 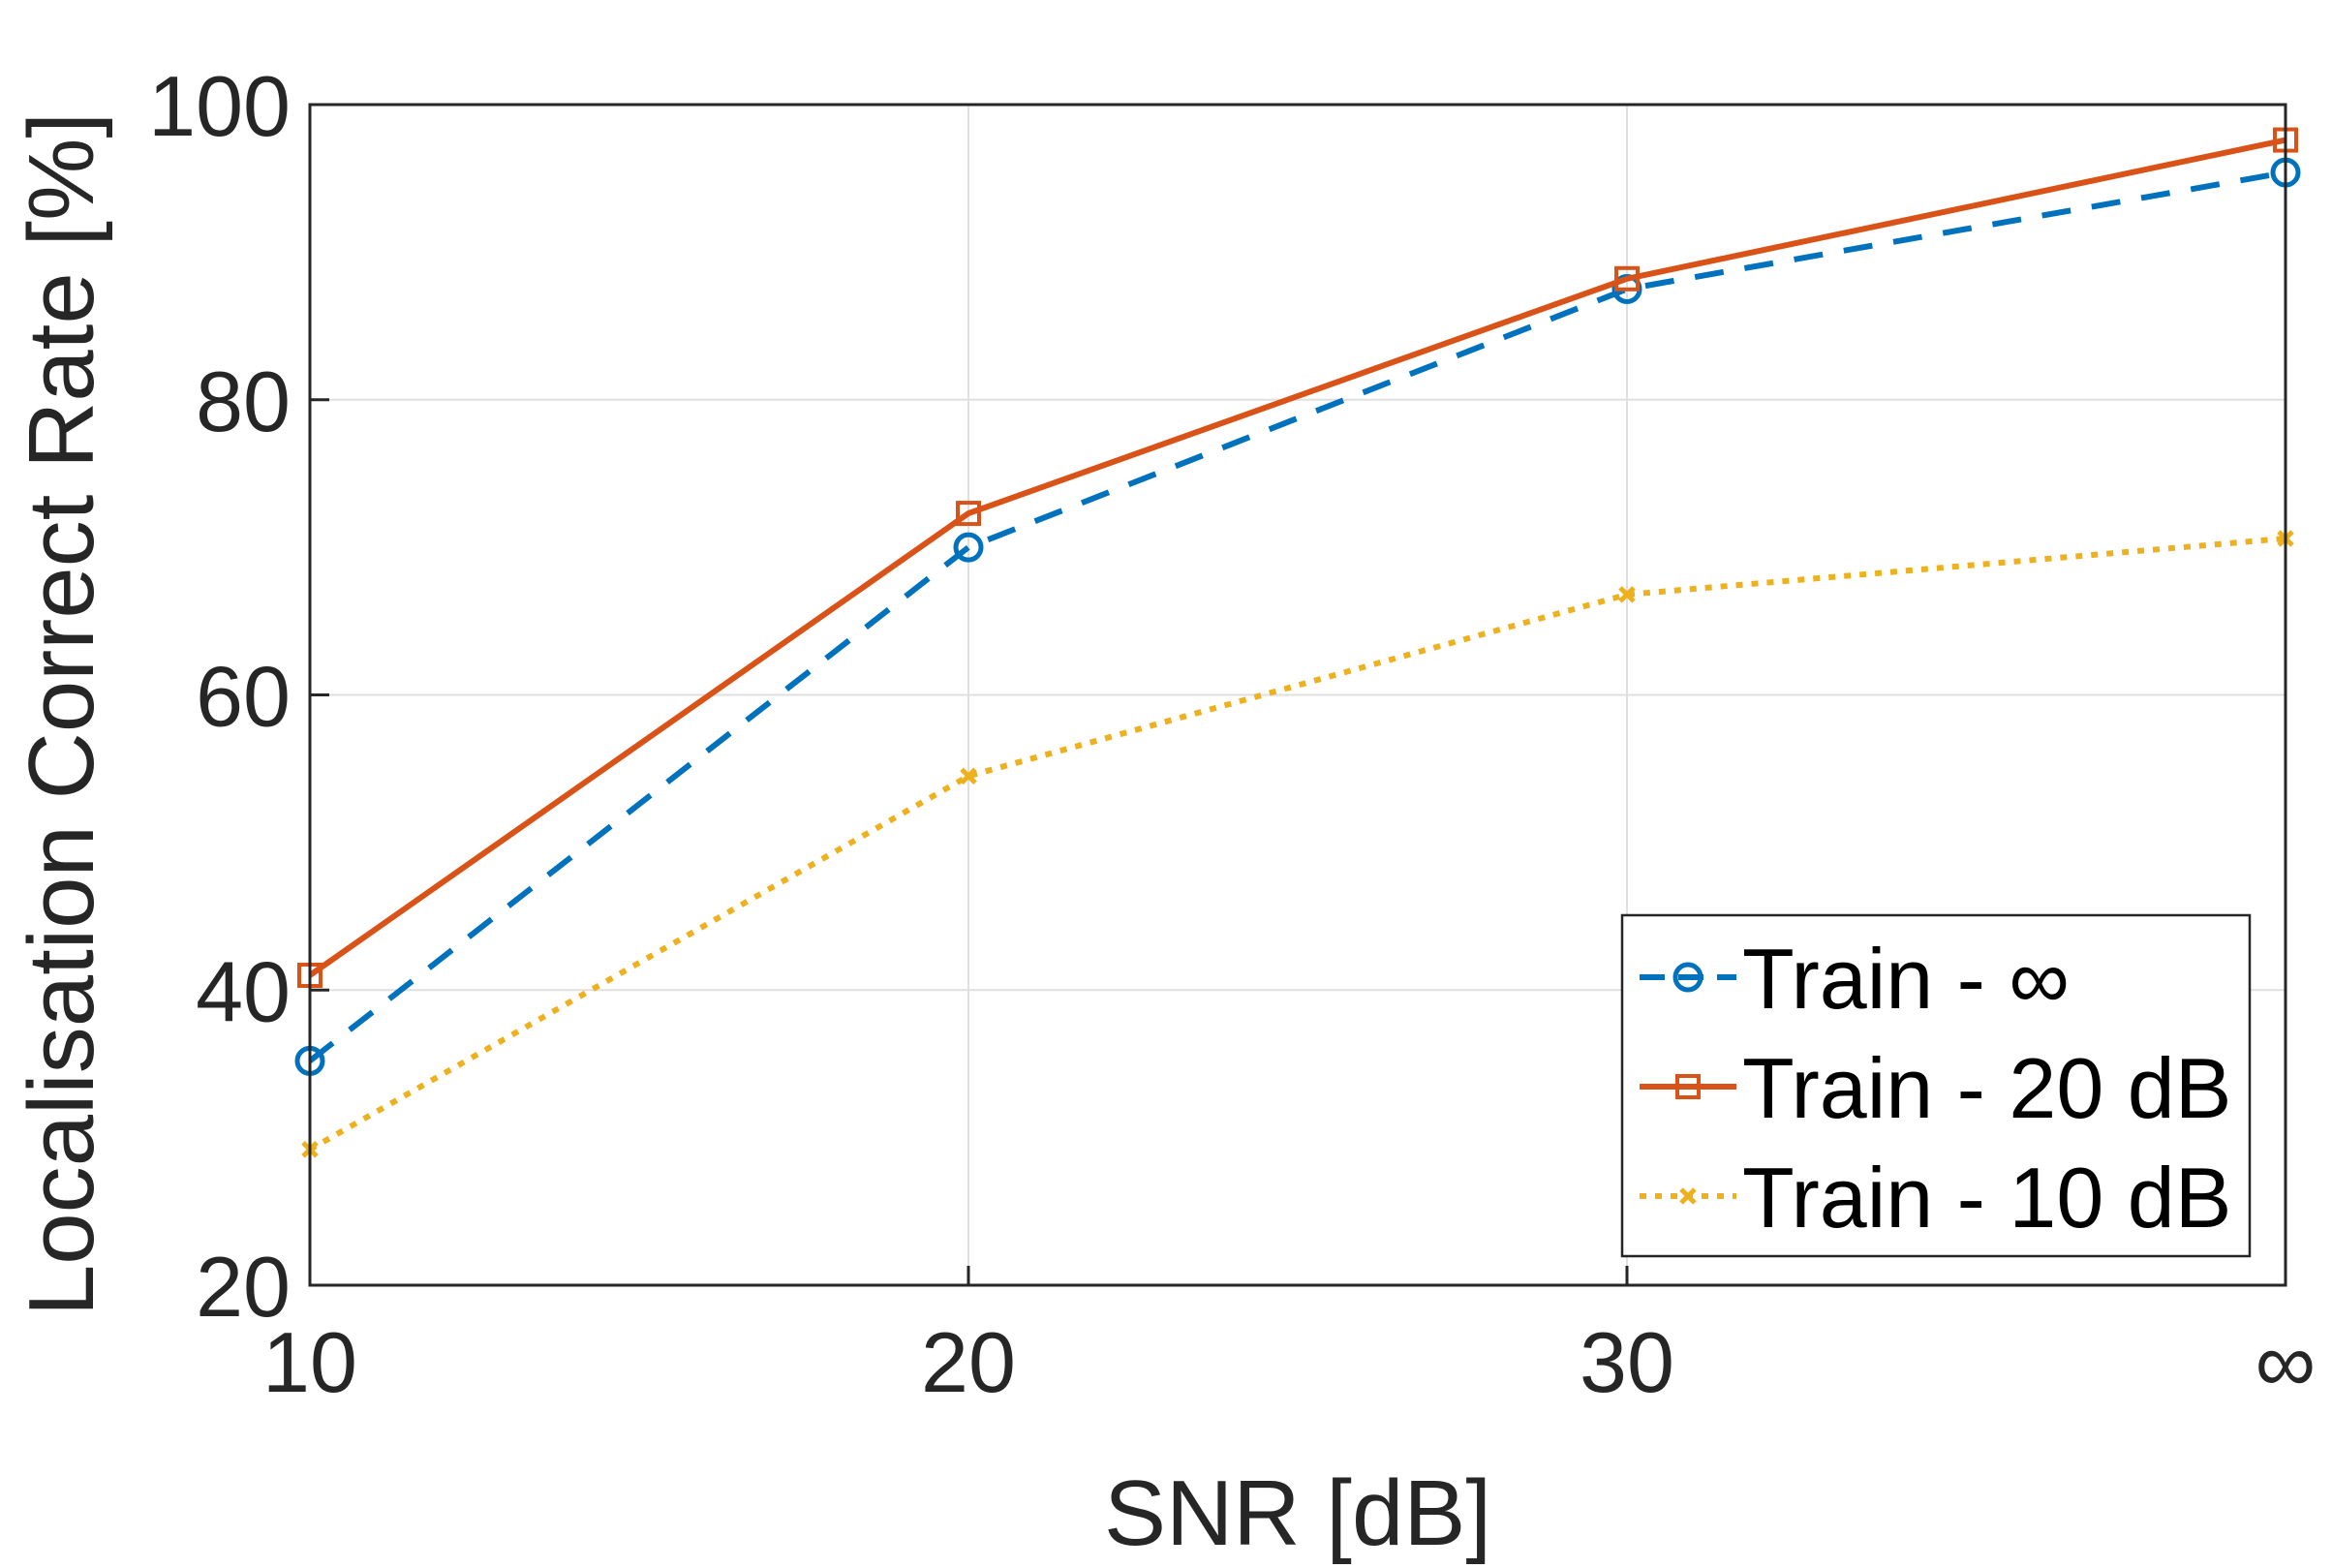 What do you see at coordinates (243, 991) in the screenshot?
I see `y-tick-label: 40` at bounding box center [243, 991].